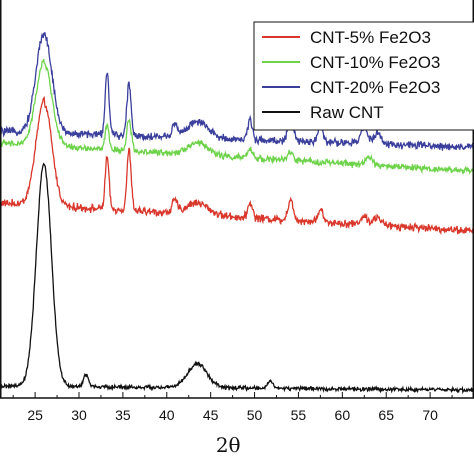 Image resolution: width=474 pixels, height=474 pixels. I want to click on x-tick-label: 35, so click(123, 415).